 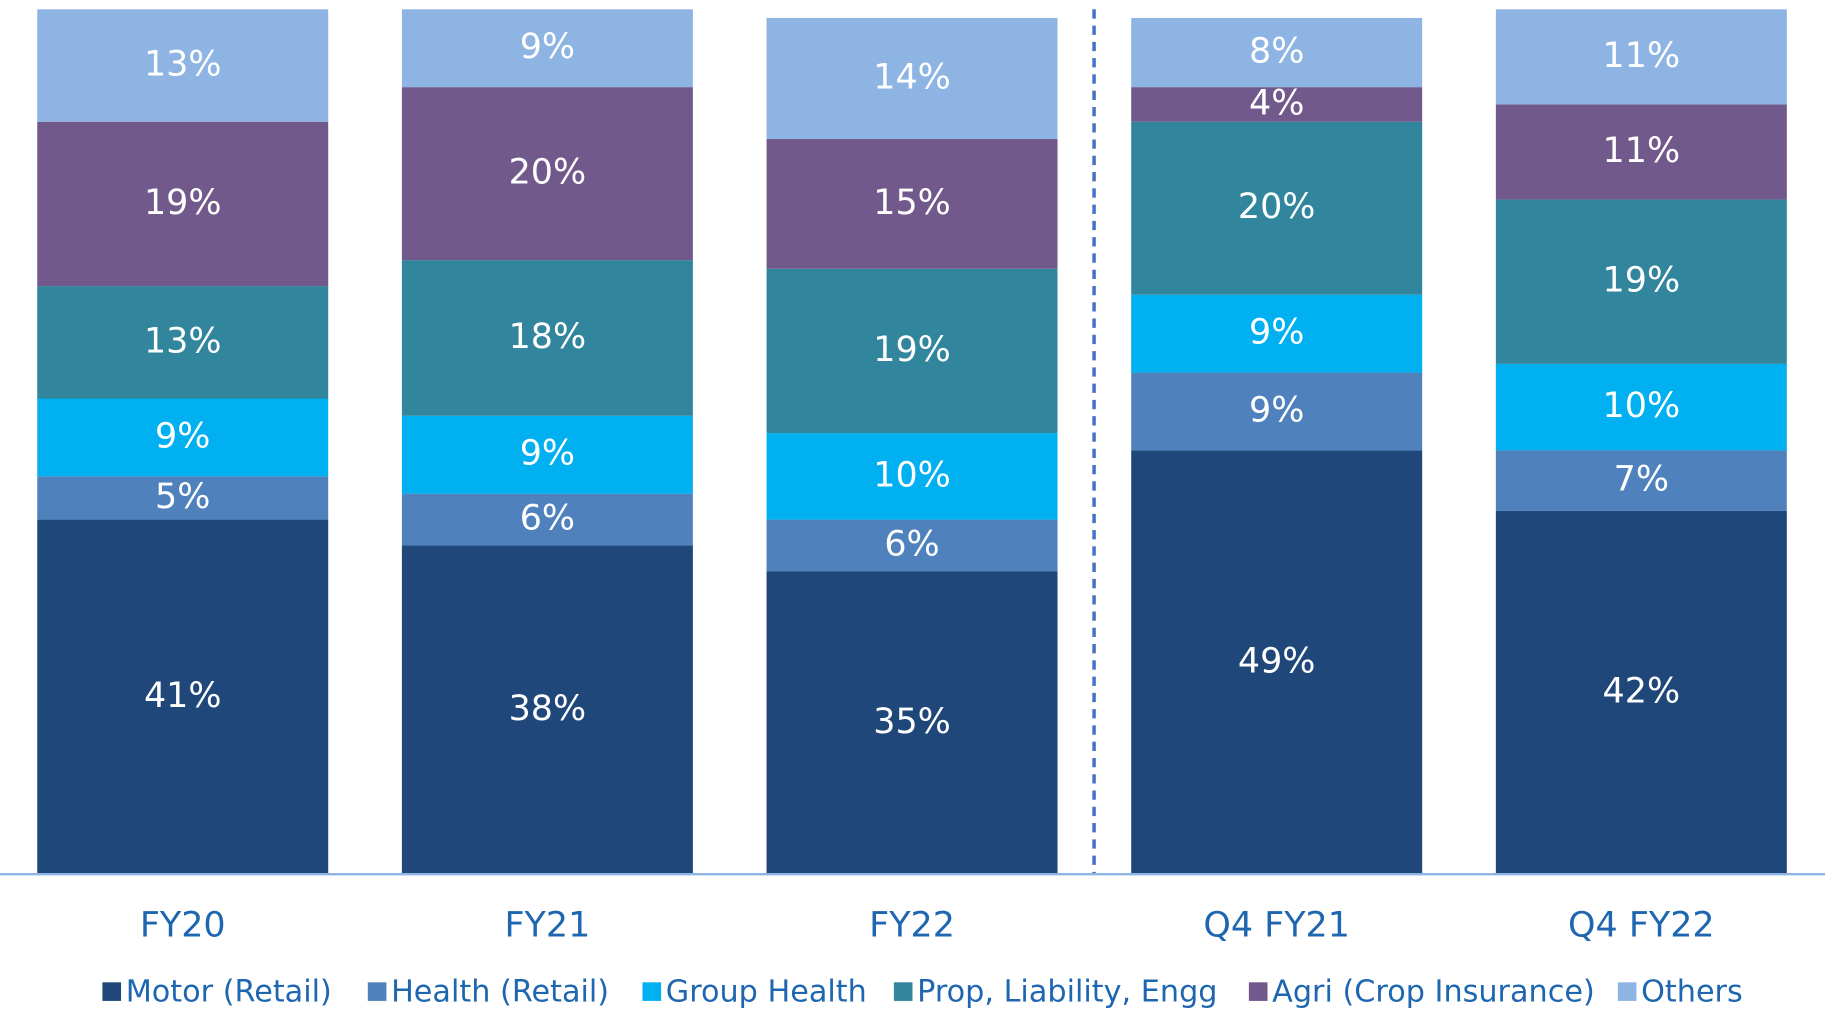 What do you see at coordinates (500, 991) in the screenshot?
I see `legend-label: Health (Retail)` at bounding box center [500, 991].